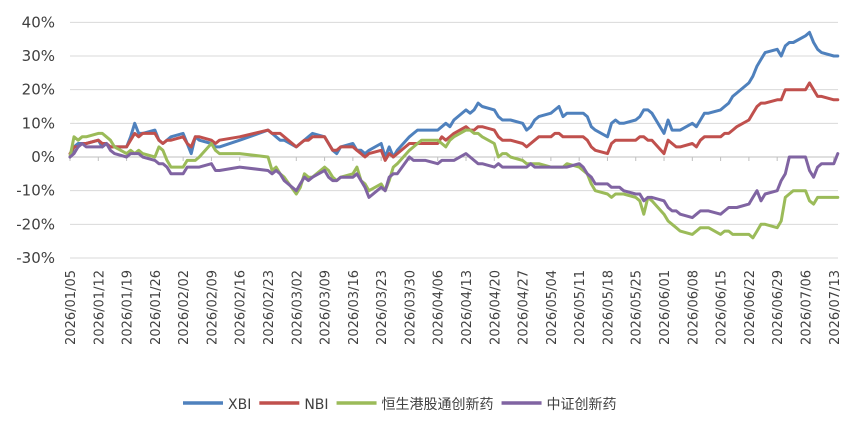 The image size is (860, 432). What do you see at coordinates (835, 307) in the screenshot?
I see `x-tick-label: 2026/07/13` at bounding box center [835, 307].